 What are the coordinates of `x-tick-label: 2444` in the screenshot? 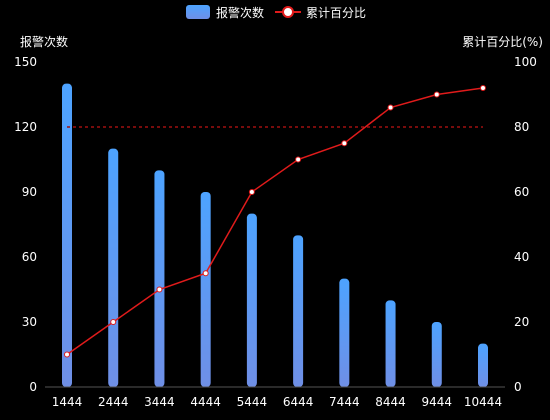 It's located at (113, 402).